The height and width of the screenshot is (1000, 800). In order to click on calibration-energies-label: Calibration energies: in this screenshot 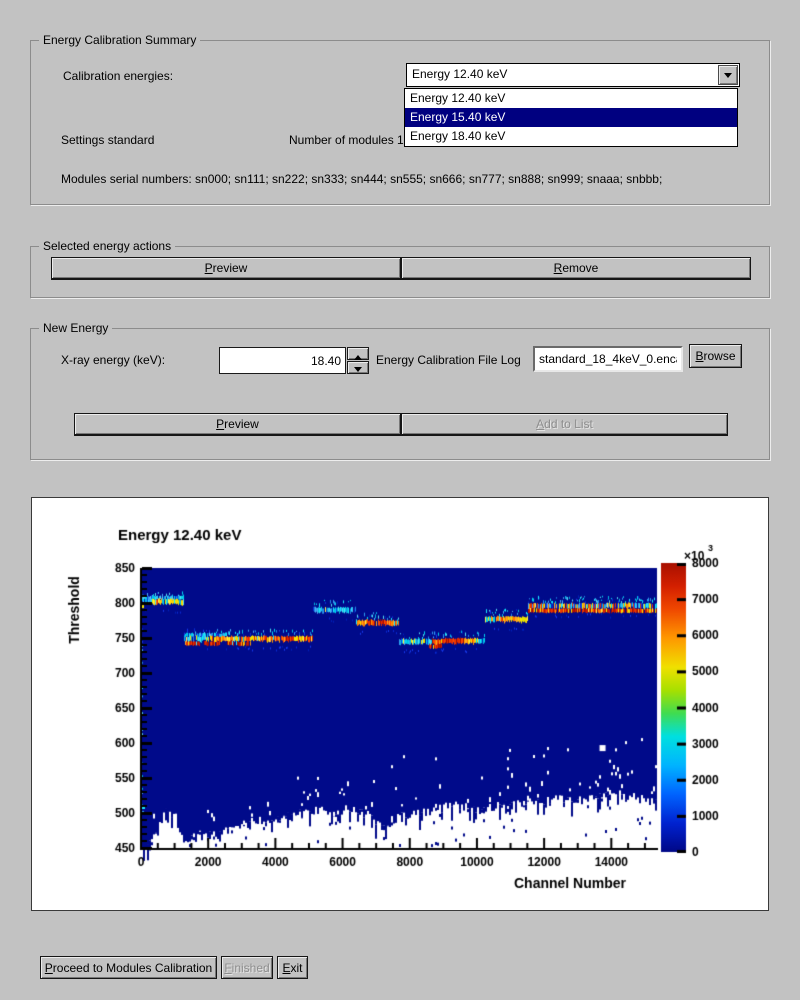, I will do `click(118, 76)`.